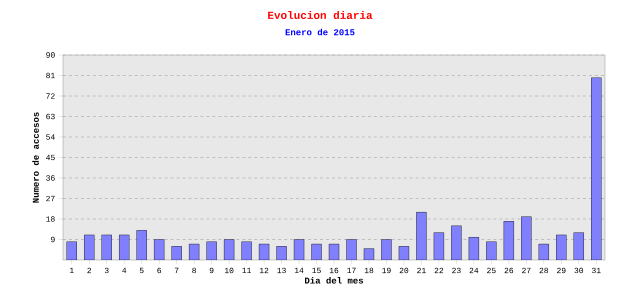 This screenshot has height=300, width=640. What do you see at coordinates (35, 157) in the screenshot?
I see `y-axis-title: Numero de accesos` at bounding box center [35, 157].